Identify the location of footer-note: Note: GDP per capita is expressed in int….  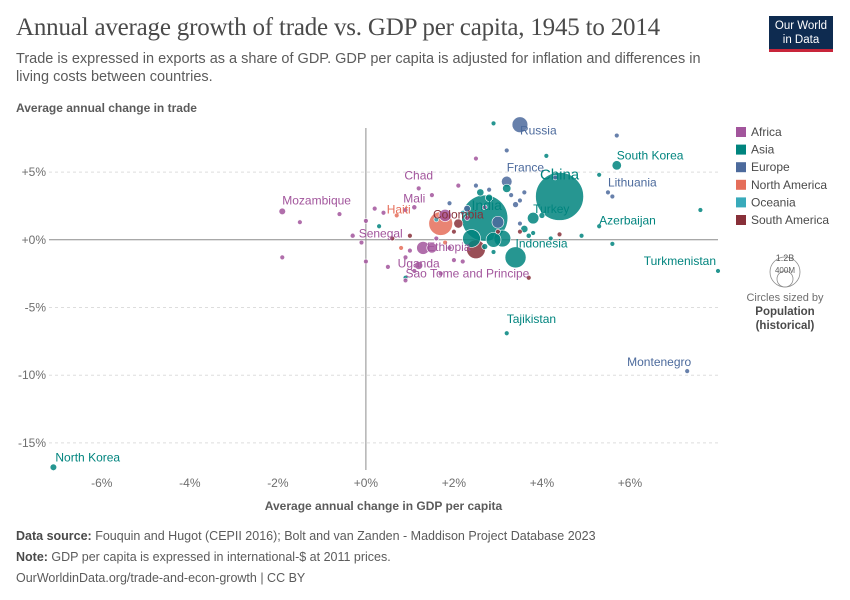
(203, 557).